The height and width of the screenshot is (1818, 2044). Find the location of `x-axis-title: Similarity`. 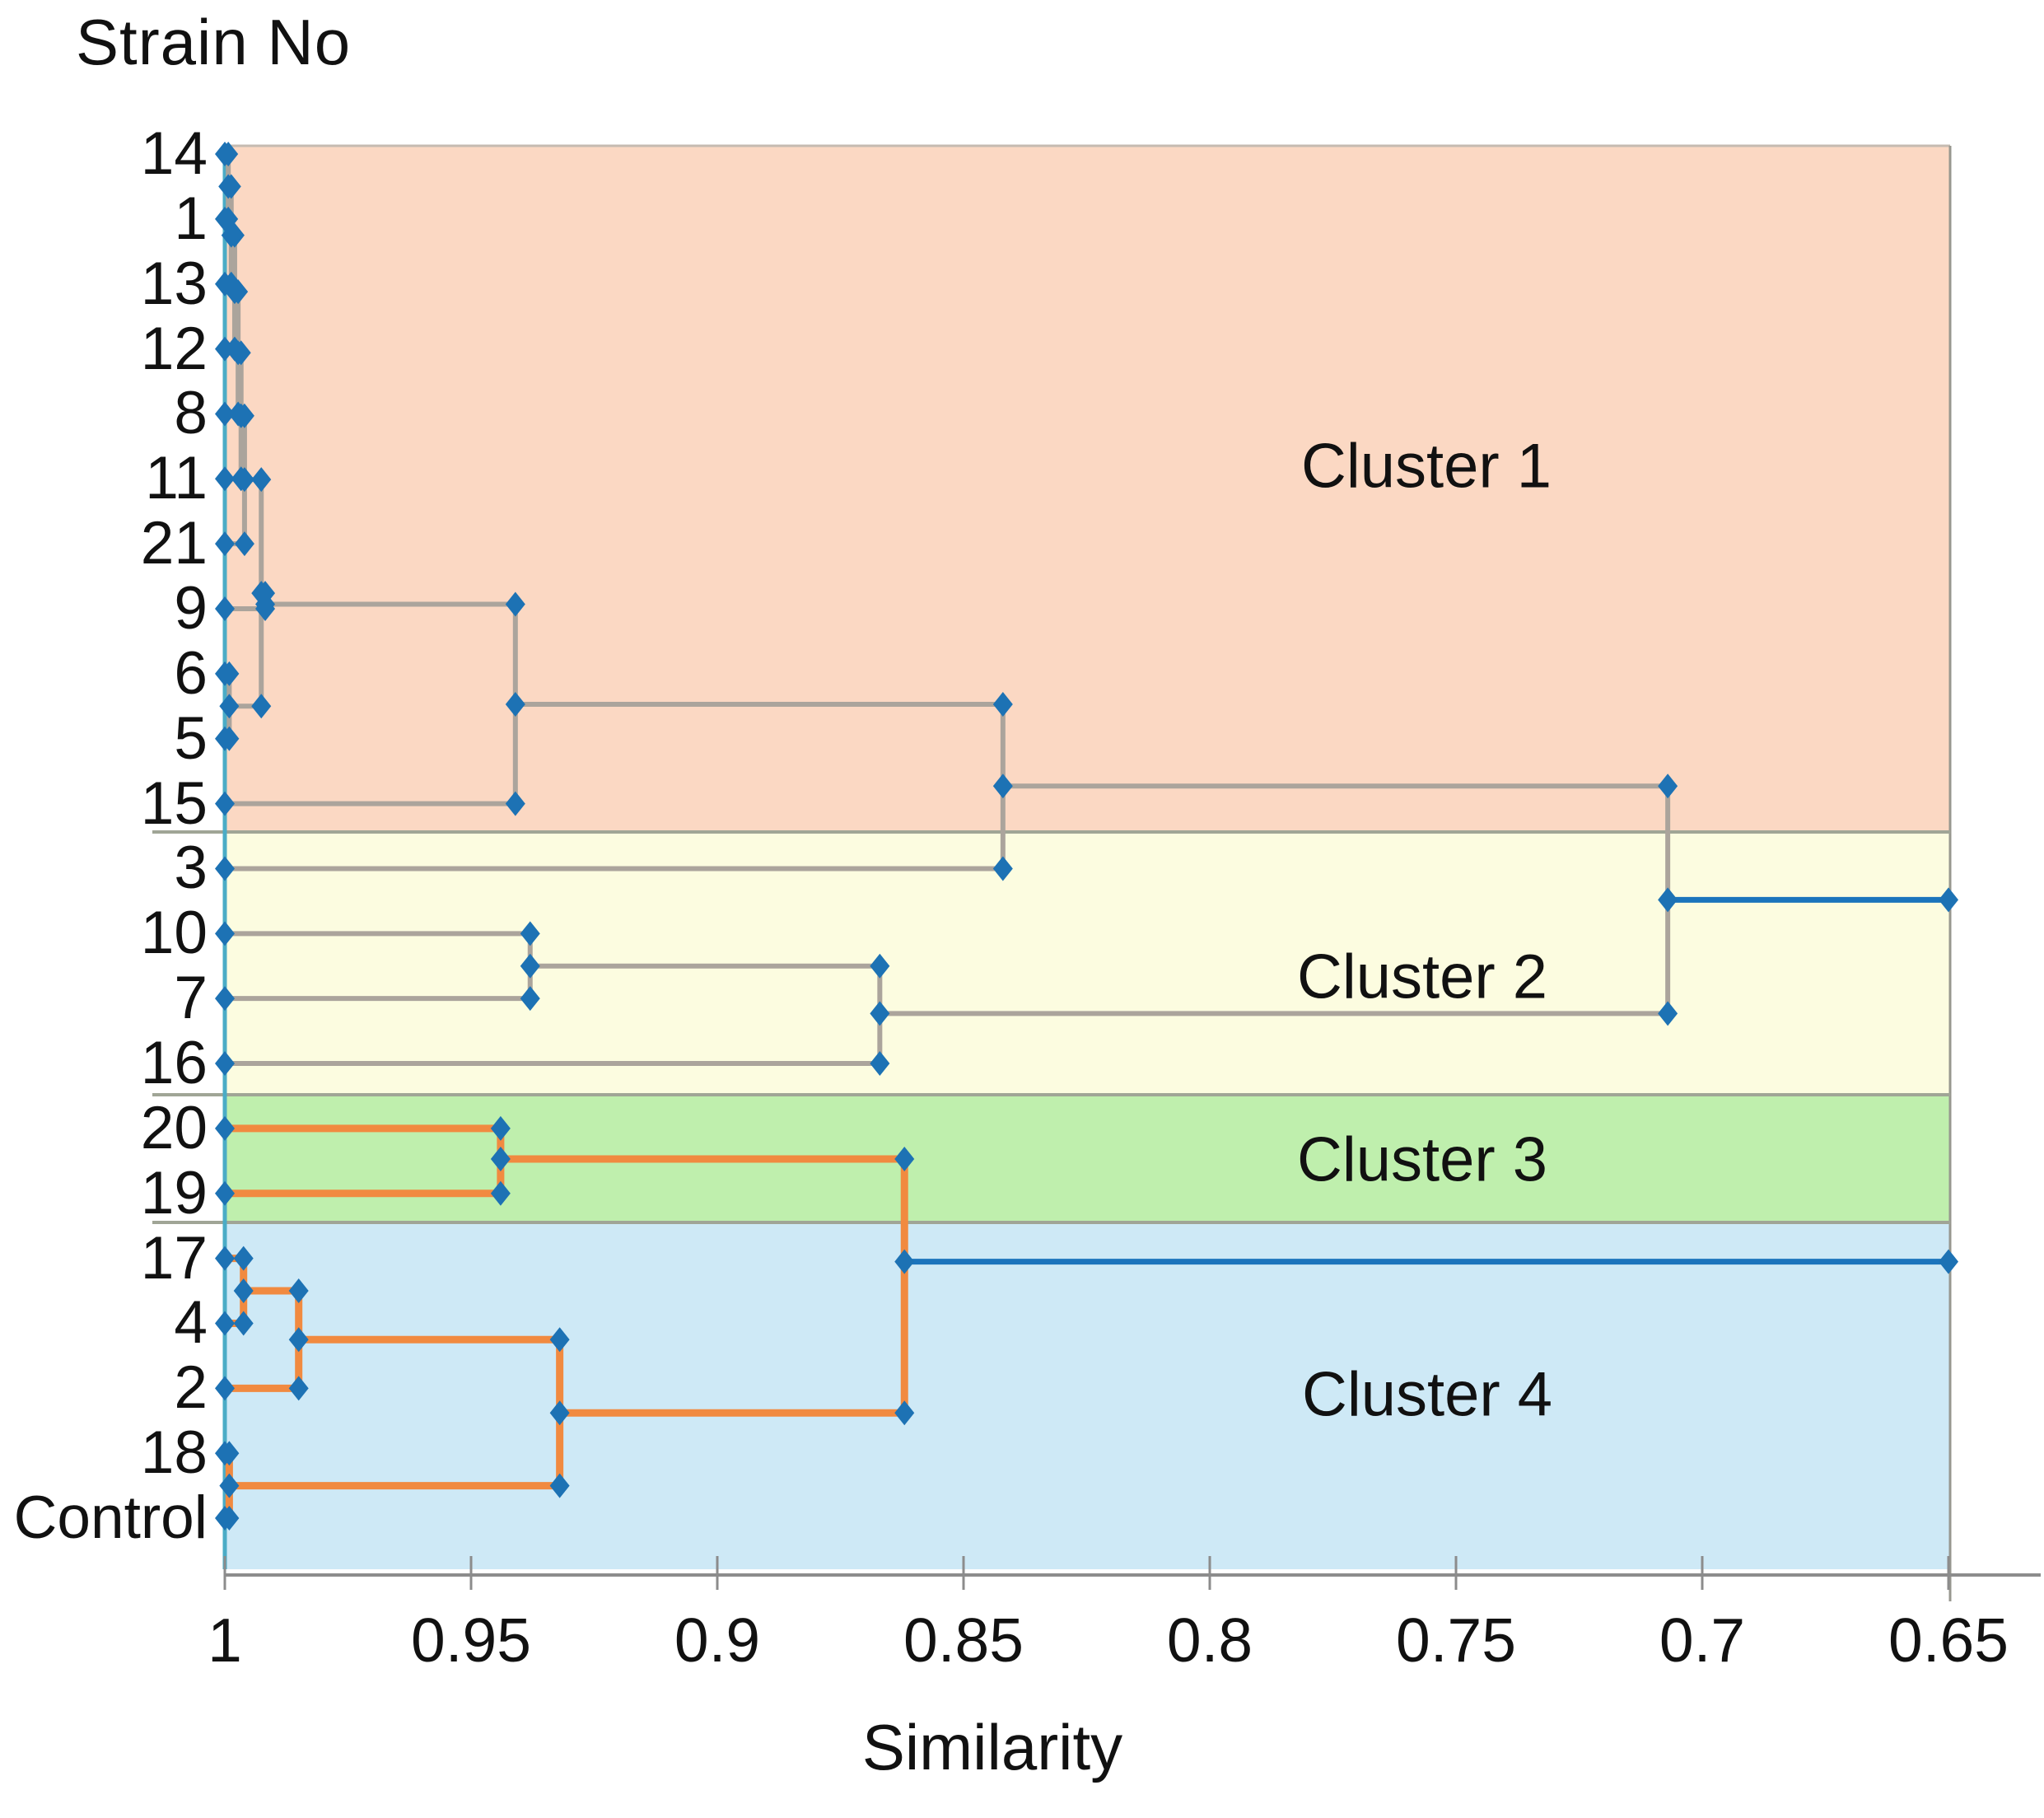

x-axis-title: Similarity is located at coordinates (992, 1747).